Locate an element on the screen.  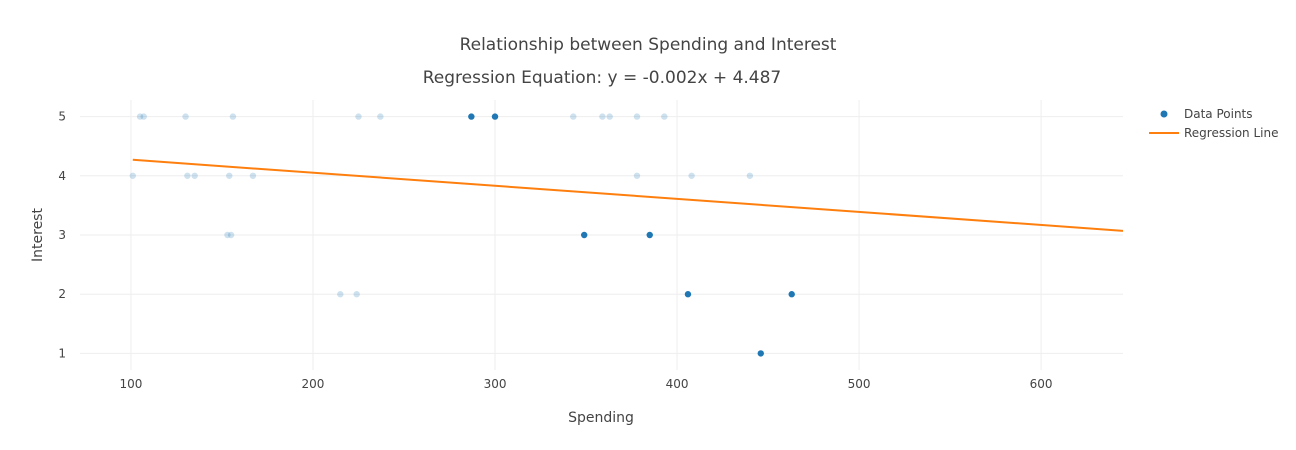
x-tick-label: 400 is located at coordinates (677, 384).